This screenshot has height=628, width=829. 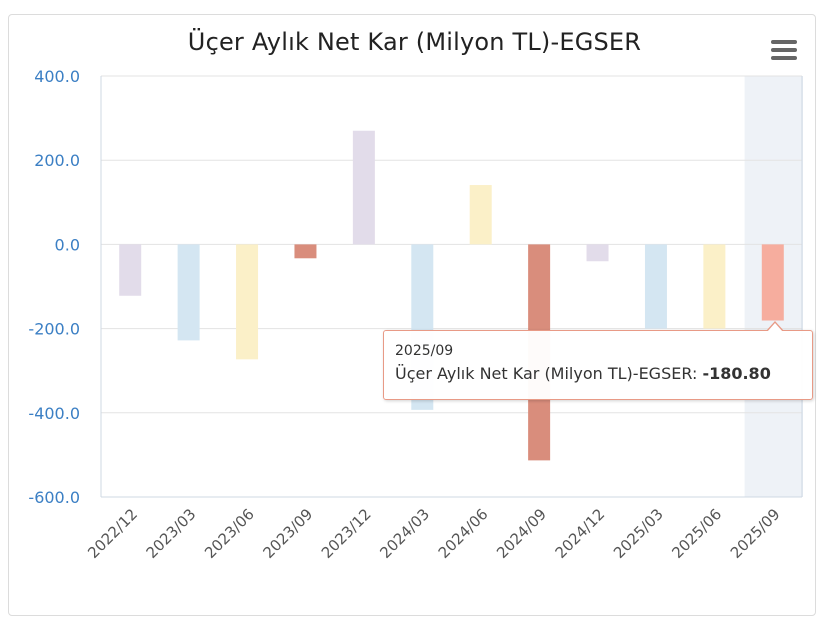 What do you see at coordinates (229, 533) in the screenshot?
I see `x-tick-label: 2023/06` at bounding box center [229, 533].